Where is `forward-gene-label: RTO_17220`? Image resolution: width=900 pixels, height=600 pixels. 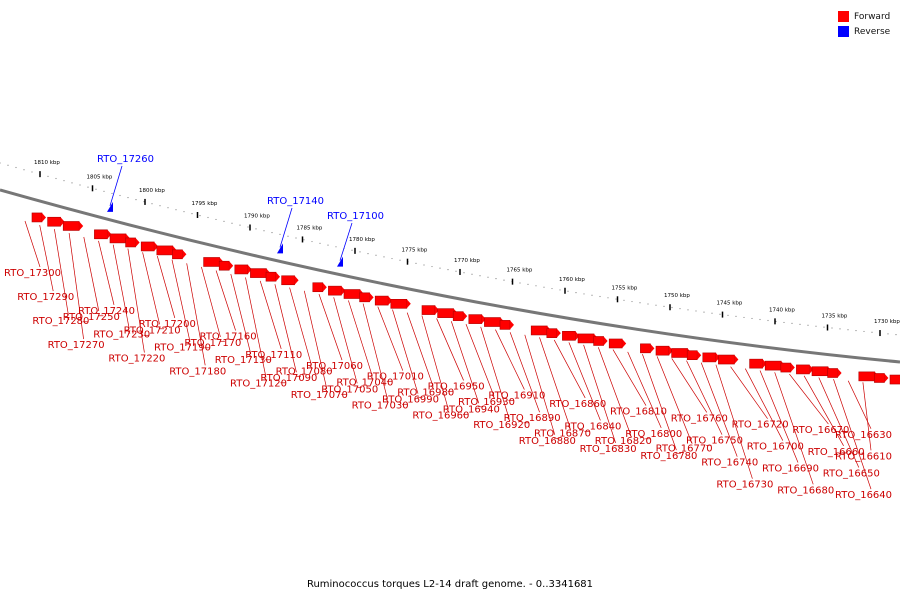
forward-gene-label: RTO_17220 is located at coordinates (136, 359).